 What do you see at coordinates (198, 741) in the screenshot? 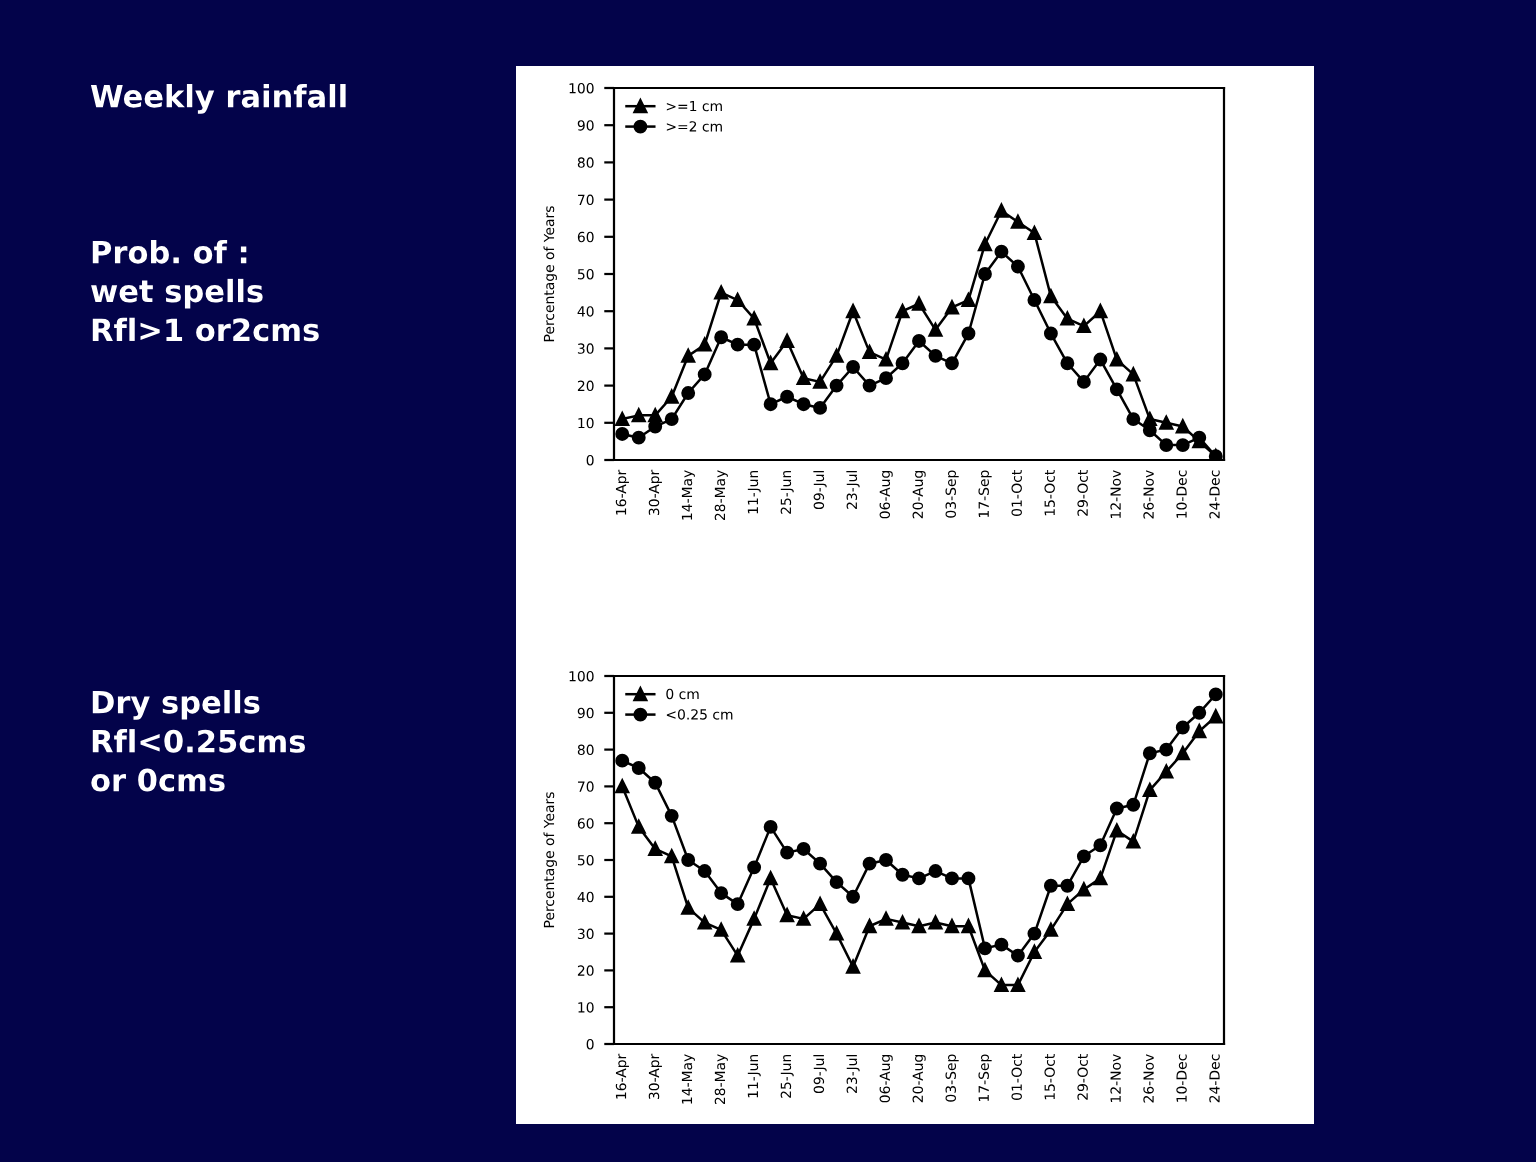
I see `text: Dry spells Rfl<0.25cms or 0cms` at bounding box center [198, 741].